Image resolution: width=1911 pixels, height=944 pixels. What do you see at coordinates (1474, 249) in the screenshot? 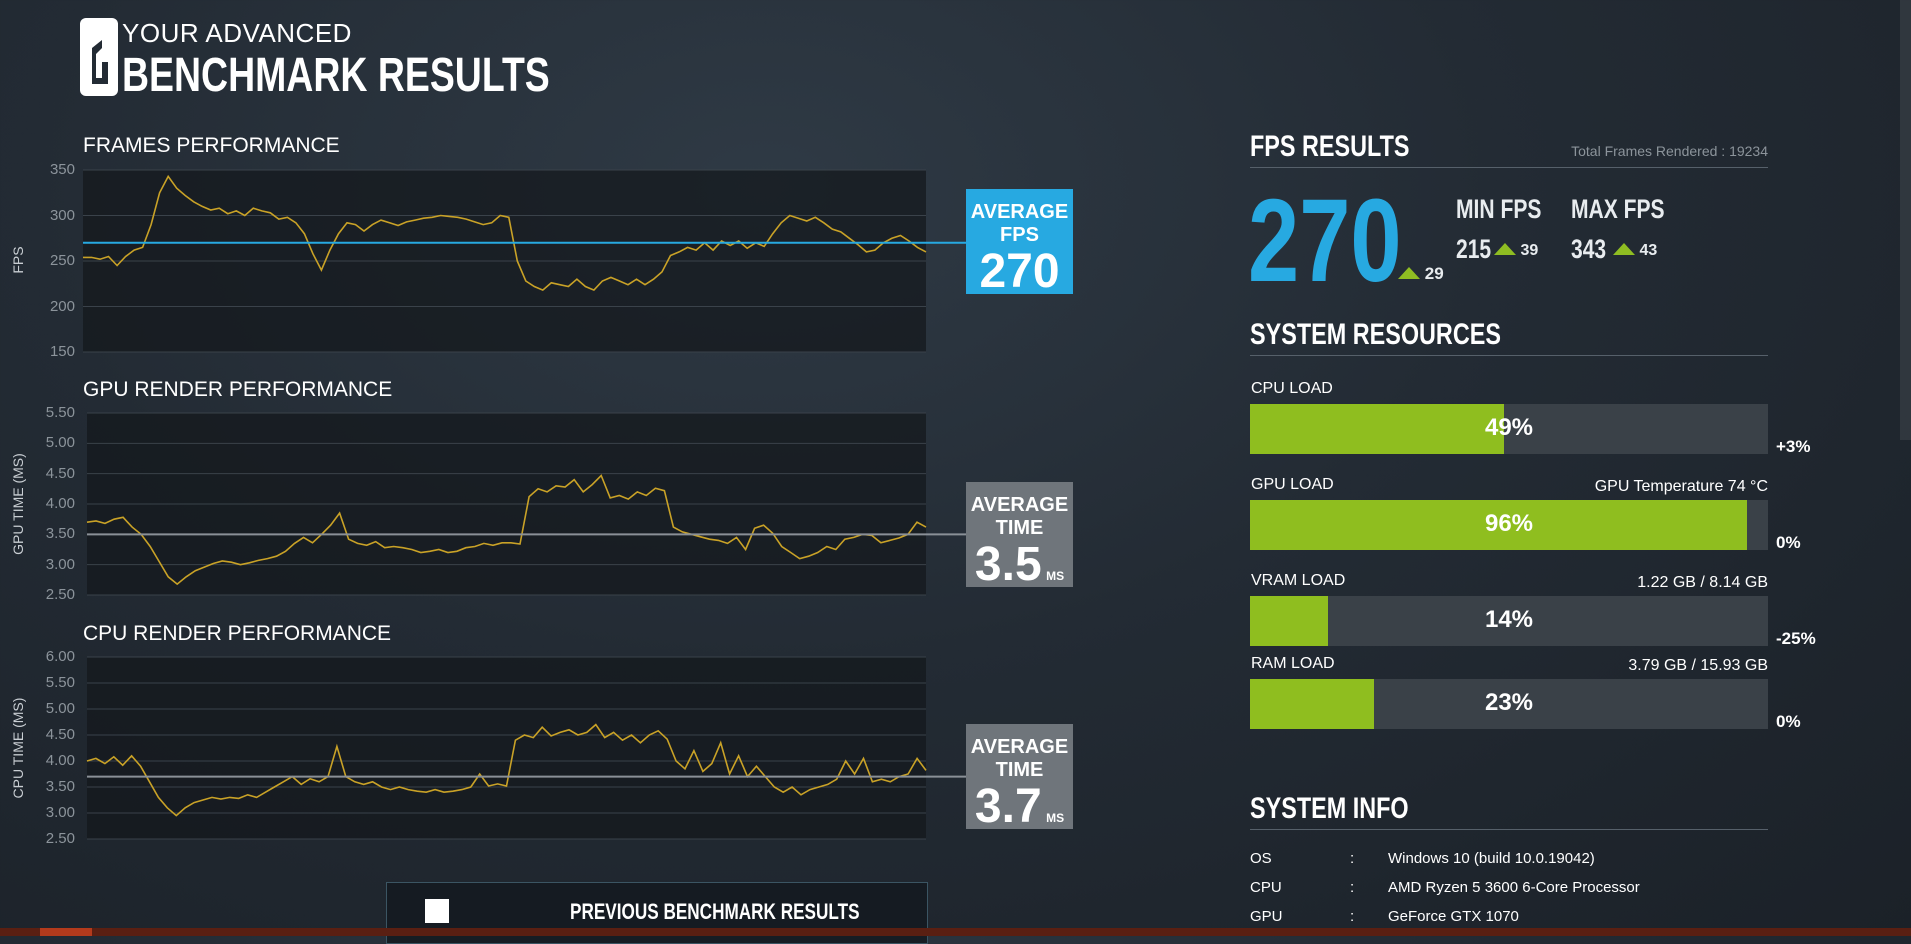
I see `min-fps-value-text: 215` at bounding box center [1474, 249].